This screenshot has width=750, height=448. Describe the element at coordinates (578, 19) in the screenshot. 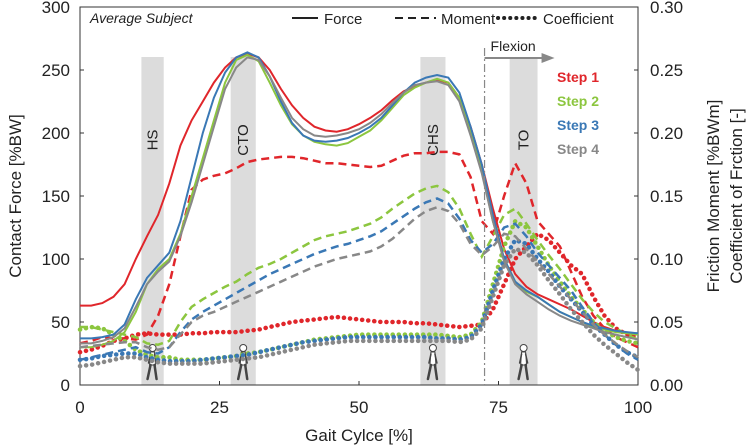

I see `legend-coefficient-label: Coefficient` at that location.